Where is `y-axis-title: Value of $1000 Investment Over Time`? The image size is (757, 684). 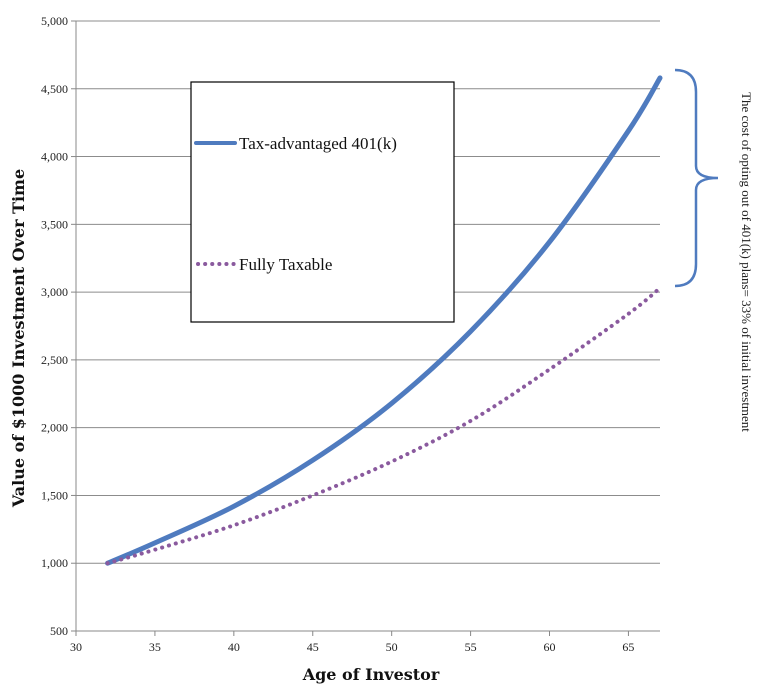 y-axis-title: Value of $1000 Investment Over Time is located at coordinates (18, 338).